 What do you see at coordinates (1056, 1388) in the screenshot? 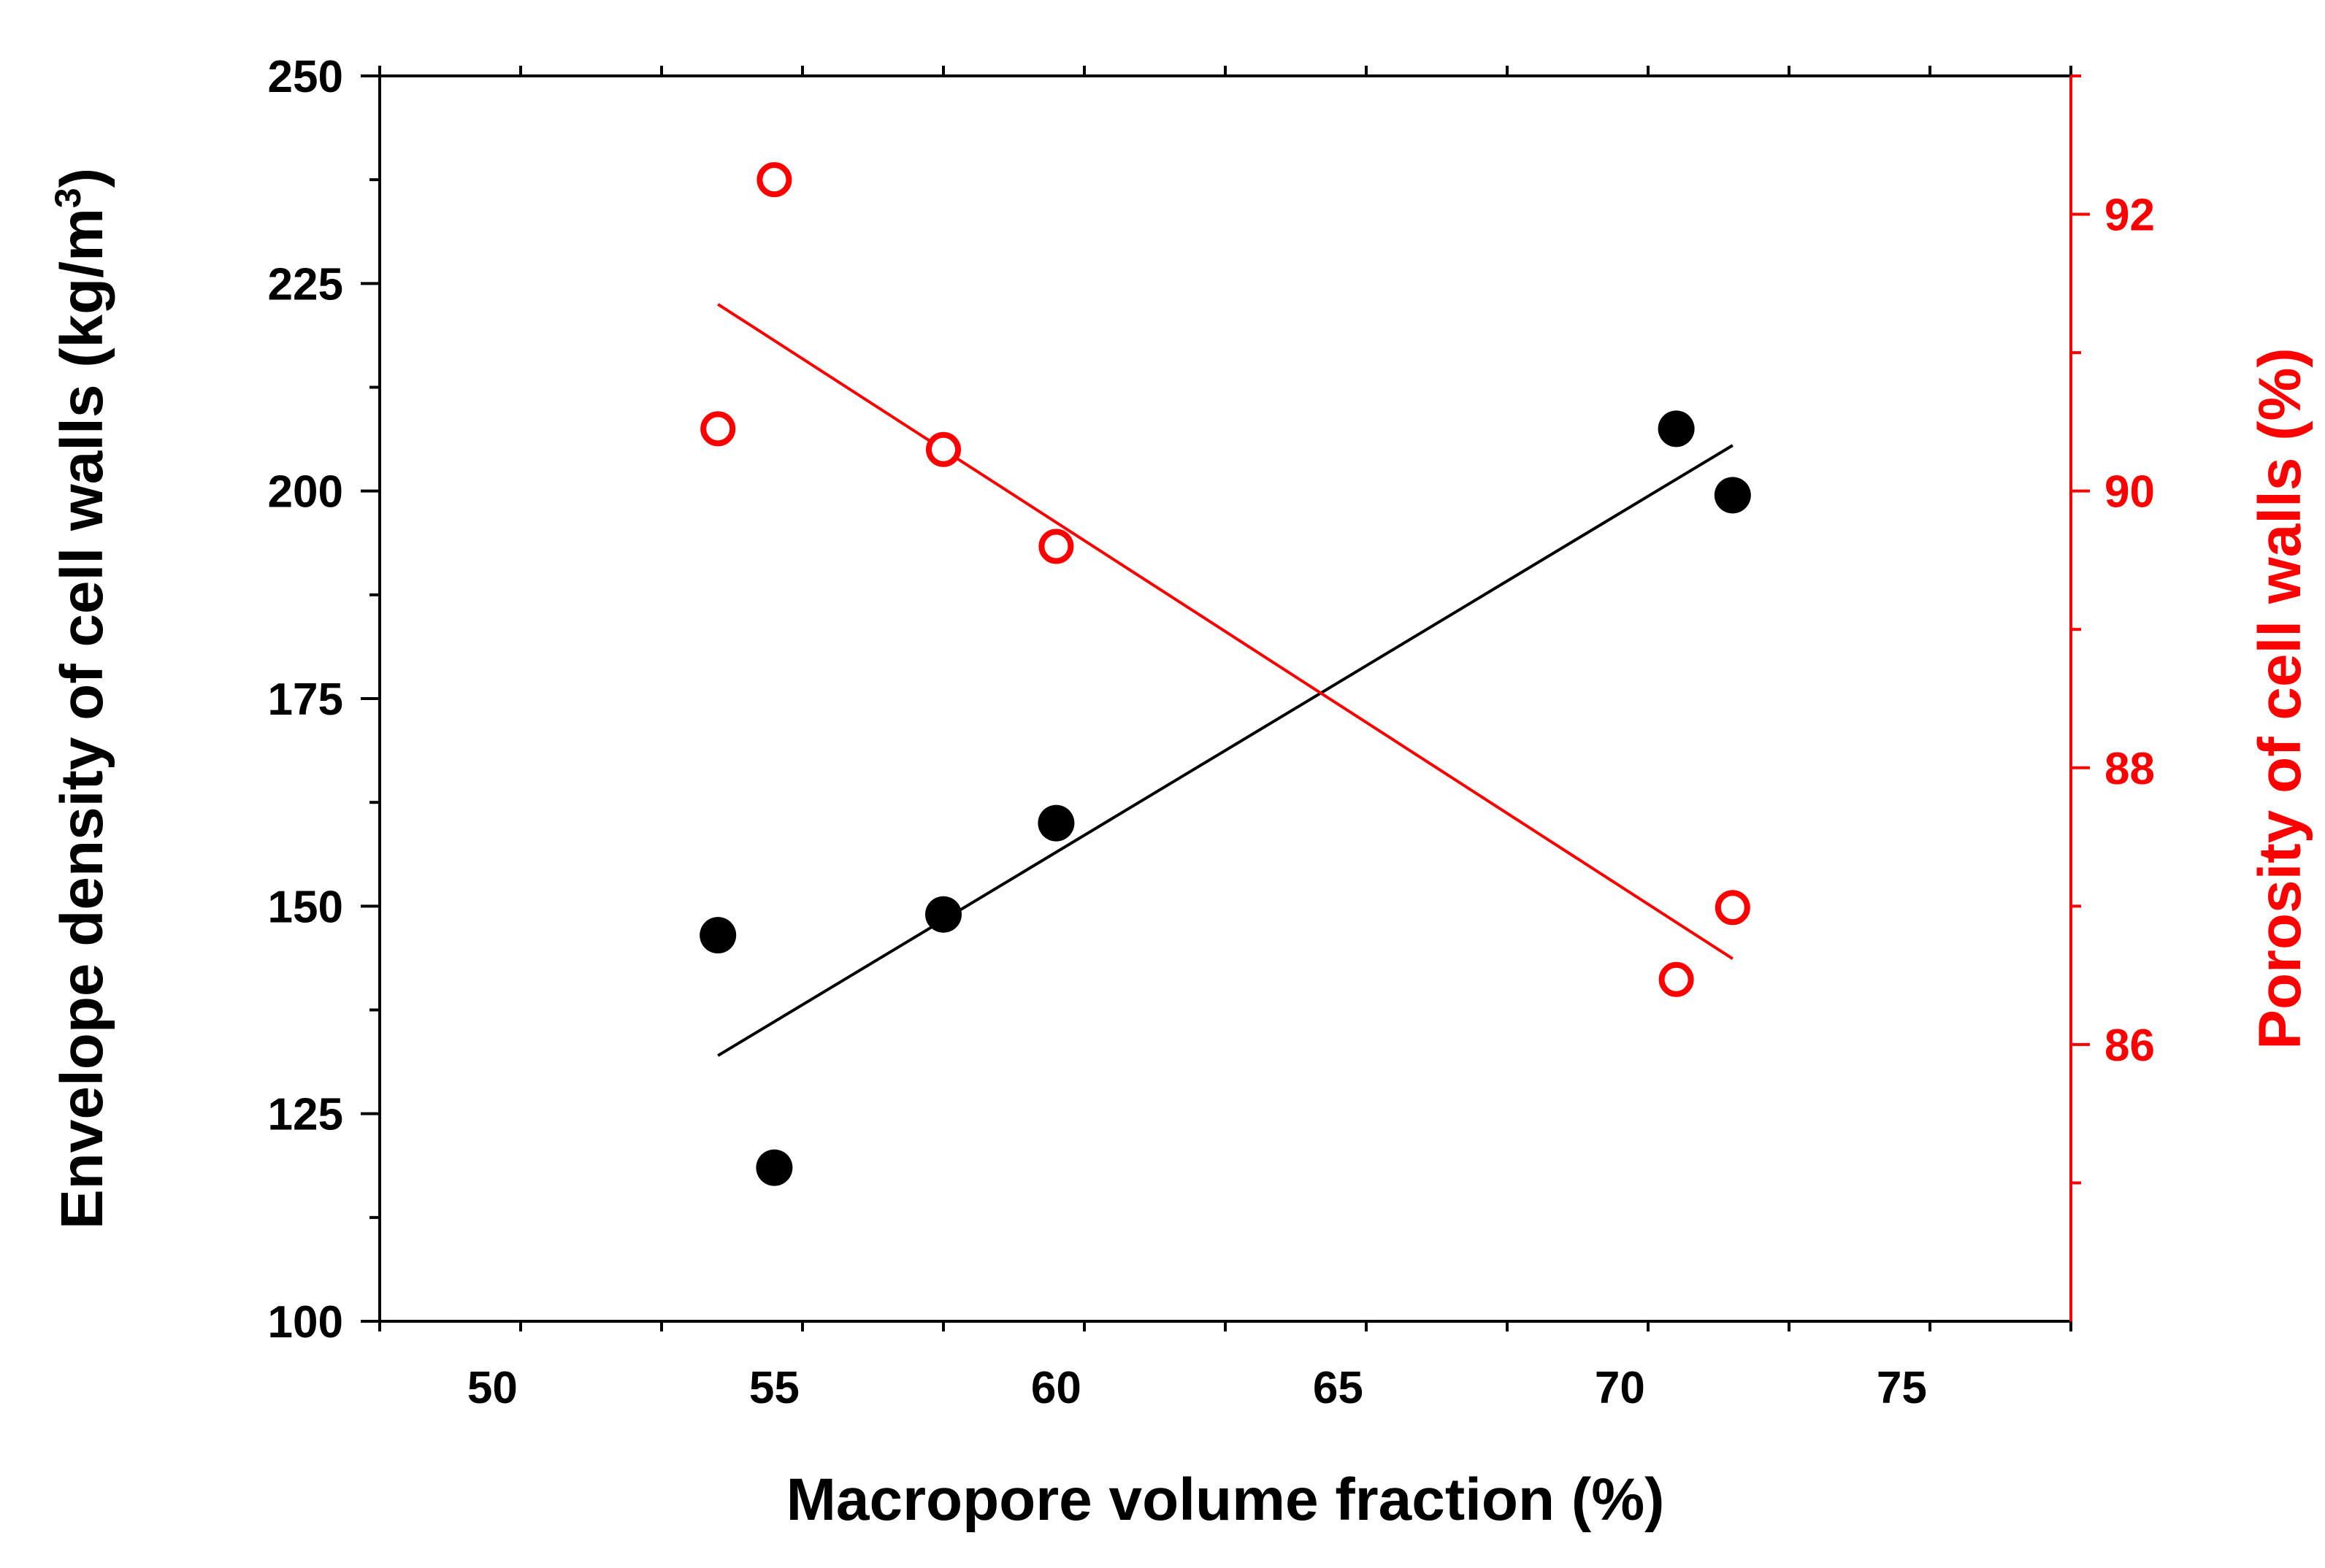
I see `x-tick-label: 60` at bounding box center [1056, 1388].